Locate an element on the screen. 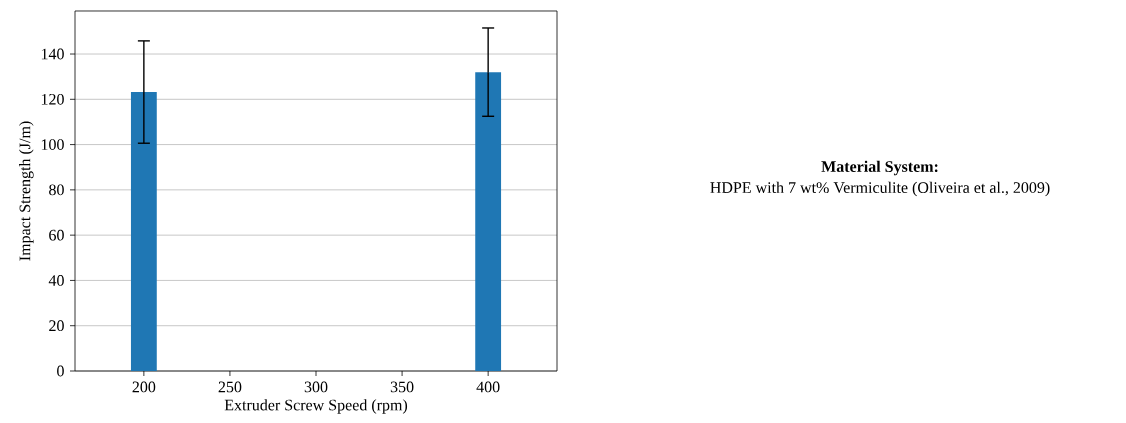 The height and width of the screenshot is (423, 1126). y-tick-label: 100 is located at coordinates (52, 144).